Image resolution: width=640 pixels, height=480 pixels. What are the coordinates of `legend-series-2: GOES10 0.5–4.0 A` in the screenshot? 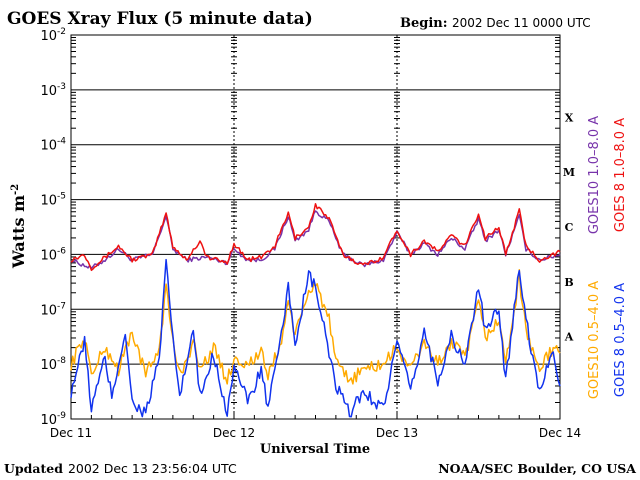 It's located at (594, 340).